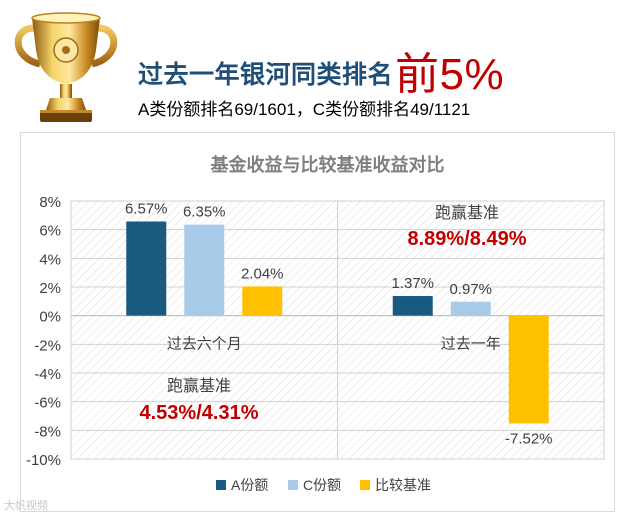 This screenshot has width=633, height=518. What do you see at coordinates (50, 288) in the screenshot?
I see `y-tick-label: 2%` at bounding box center [50, 288].